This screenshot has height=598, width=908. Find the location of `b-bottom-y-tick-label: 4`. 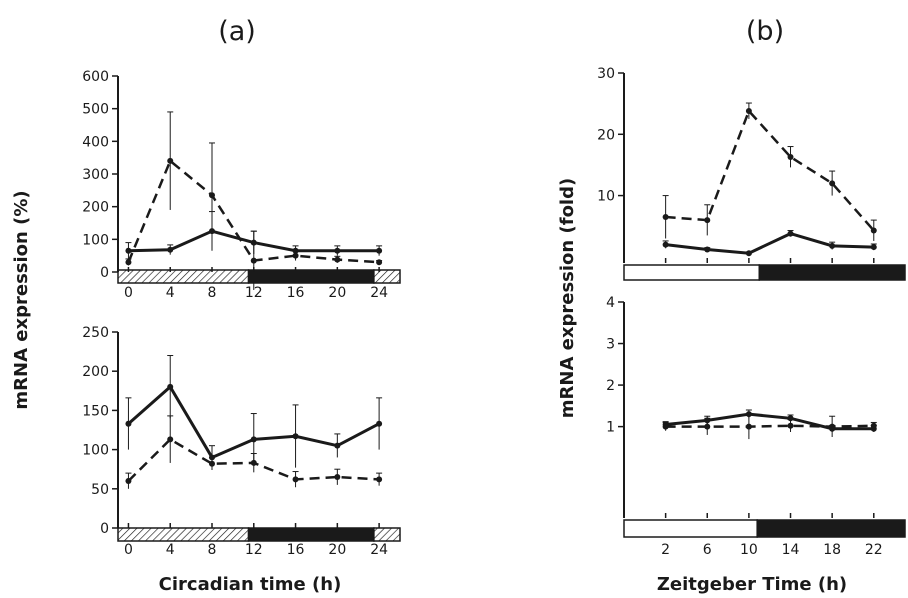

b-bottom-y-tick-label: 4 is located at coordinates (610, 303).